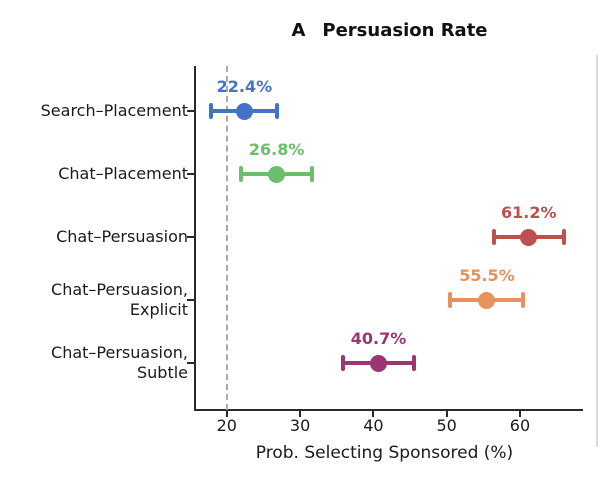 The height and width of the screenshot is (491, 601). I want to click on value-annotation: 40.7%, so click(378, 338).